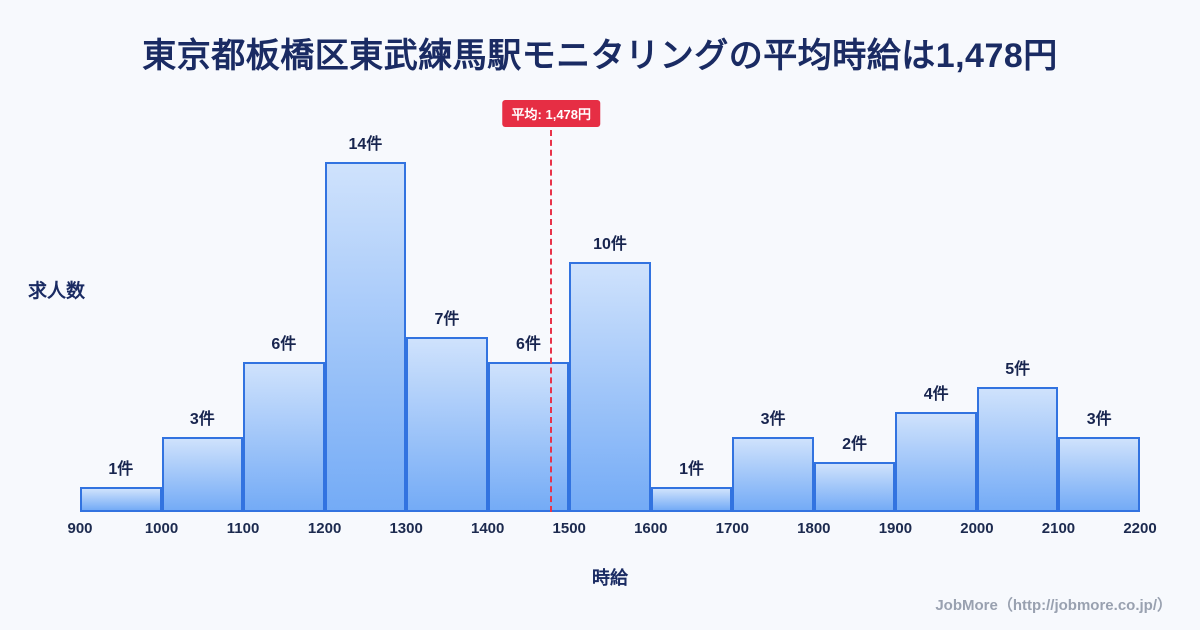 The width and height of the screenshot is (1200, 630). What do you see at coordinates (977, 528) in the screenshot?
I see `x-tick-label: 2000` at bounding box center [977, 528].